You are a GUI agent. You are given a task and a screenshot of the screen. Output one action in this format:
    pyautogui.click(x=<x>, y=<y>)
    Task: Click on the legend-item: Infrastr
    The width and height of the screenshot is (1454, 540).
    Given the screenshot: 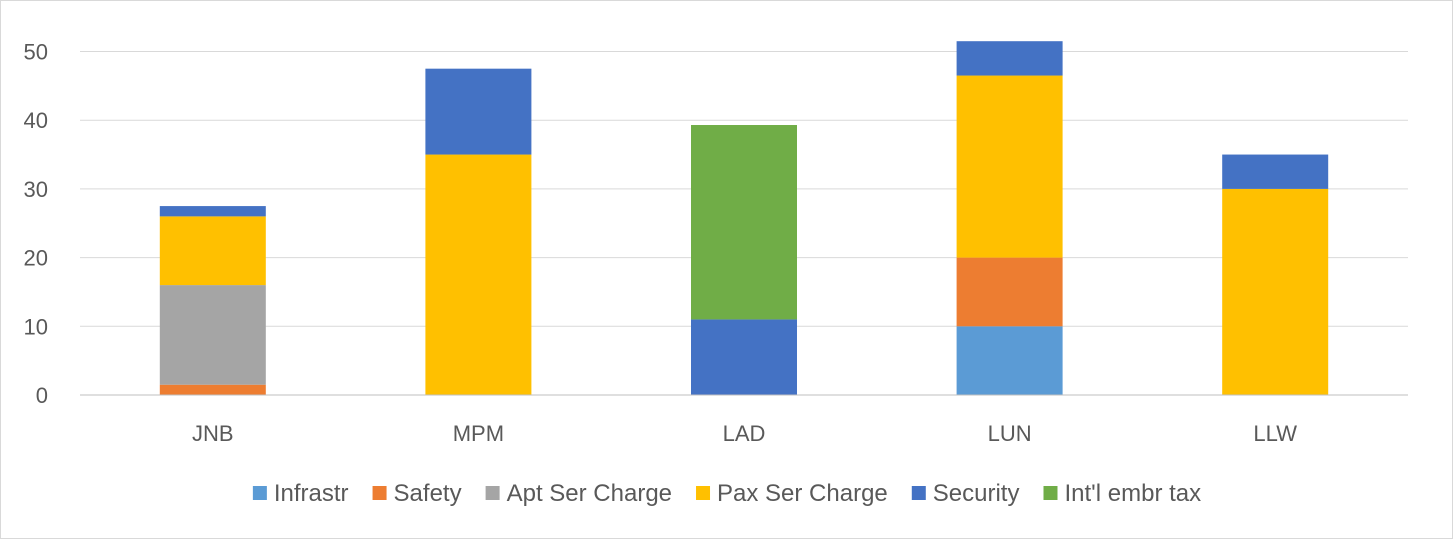 What is the action you would take?
    pyautogui.click(x=300, y=493)
    